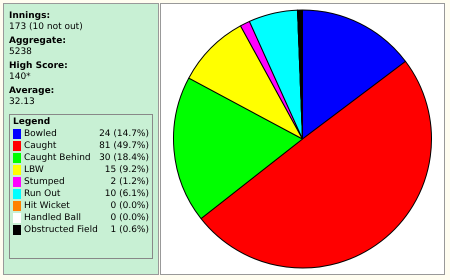 This screenshot has width=450, height=280. I want to click on legend-label: Caught Behind, so click(58, 158).